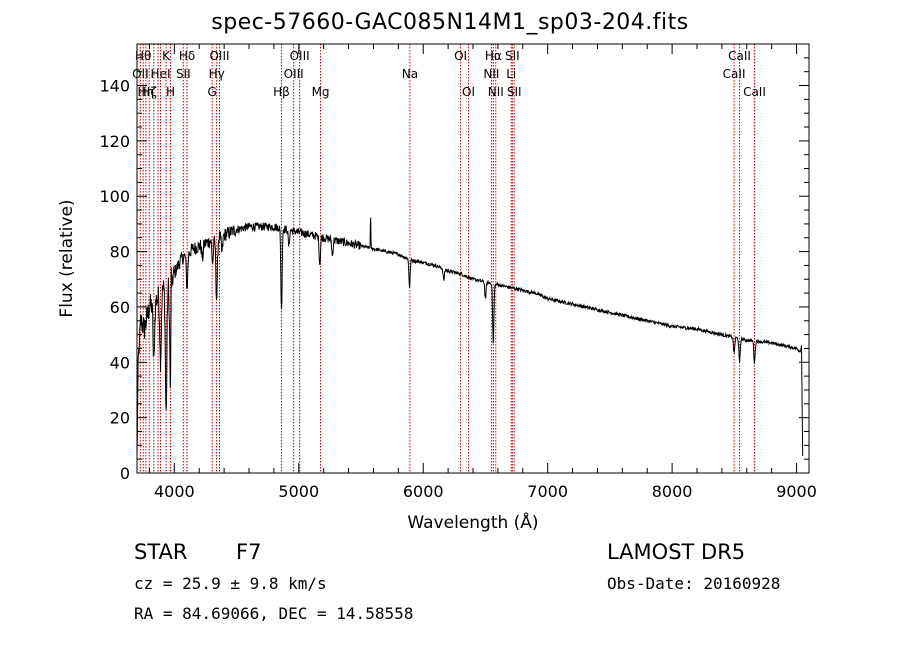 This screenshot has width=900, height=649. Describe the element at coordinates (125, 473) in the screenshot. I see `y-tick-label: 0` at that location.